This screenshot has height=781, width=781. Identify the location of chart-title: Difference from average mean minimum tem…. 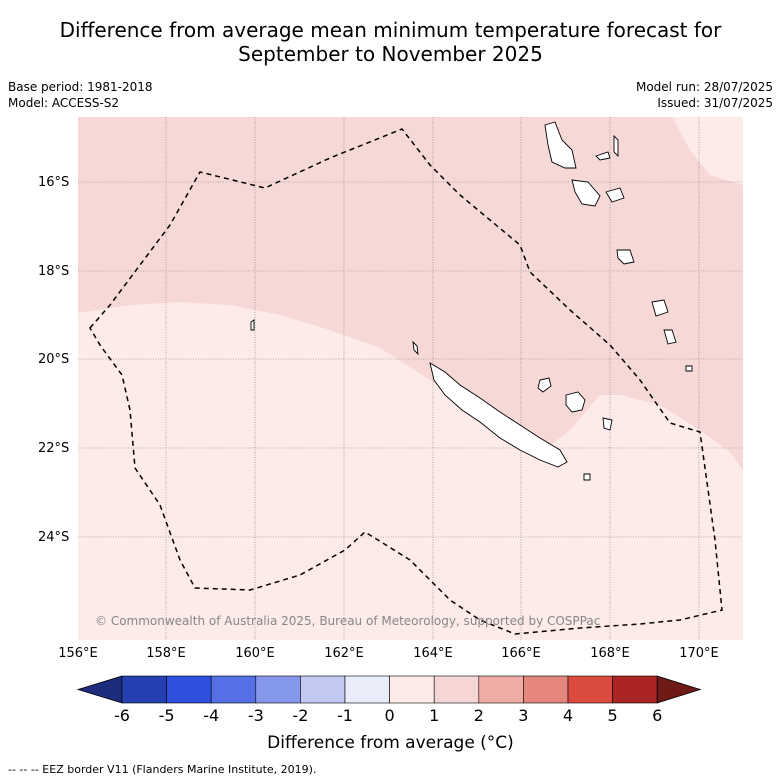
(390, 42).